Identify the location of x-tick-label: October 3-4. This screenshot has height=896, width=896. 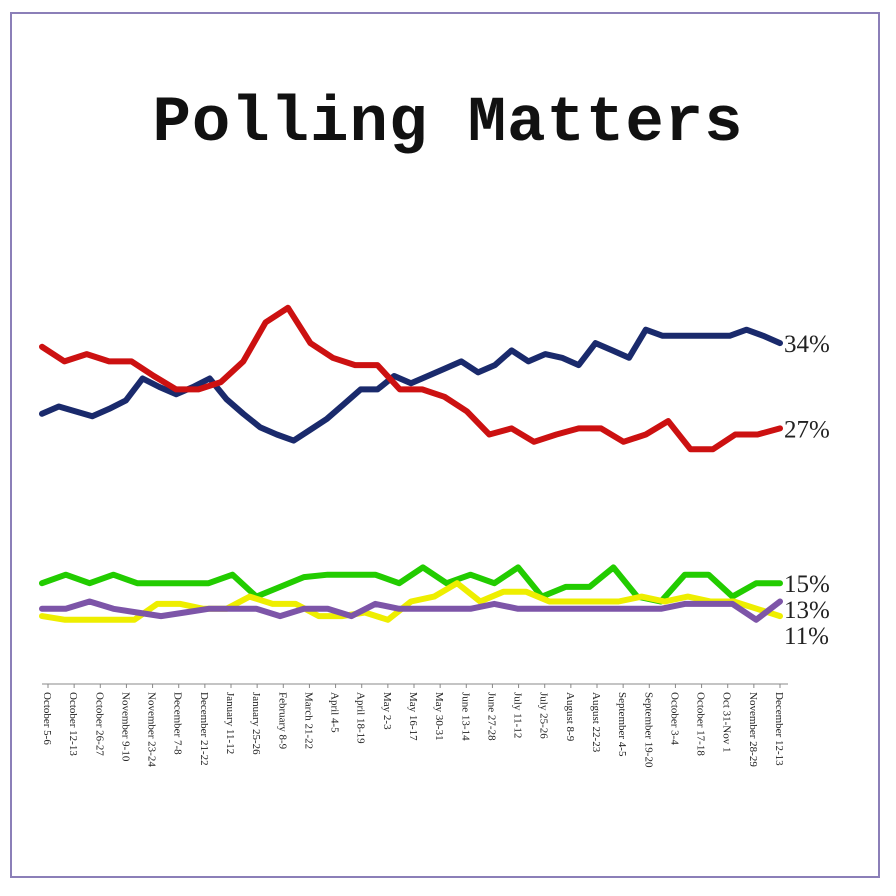
(674, 718).